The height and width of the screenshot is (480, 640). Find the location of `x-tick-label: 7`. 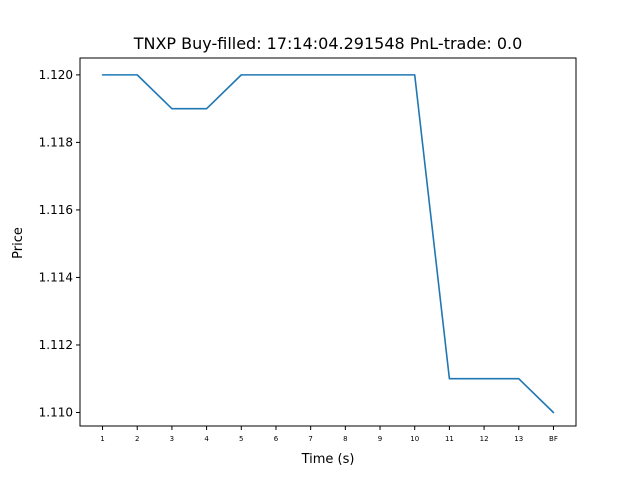

x-tick-label: 7 is located at coordinates (310, 439).